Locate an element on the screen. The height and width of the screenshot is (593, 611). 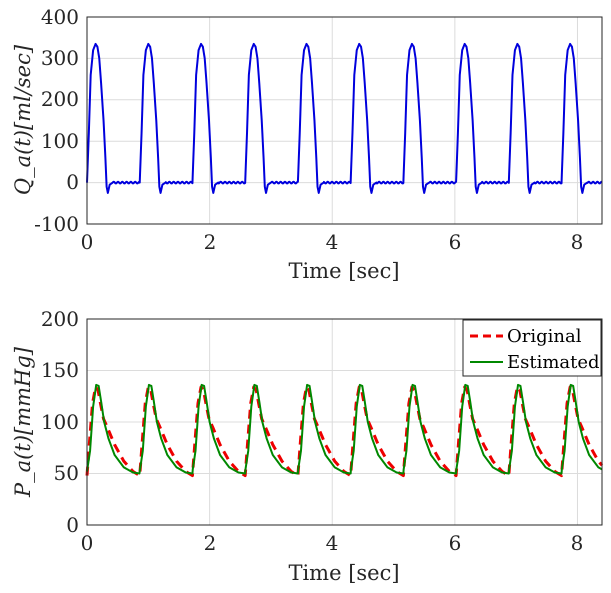
pressure-ytick-label: 50 is located at coordinates (66, 473).